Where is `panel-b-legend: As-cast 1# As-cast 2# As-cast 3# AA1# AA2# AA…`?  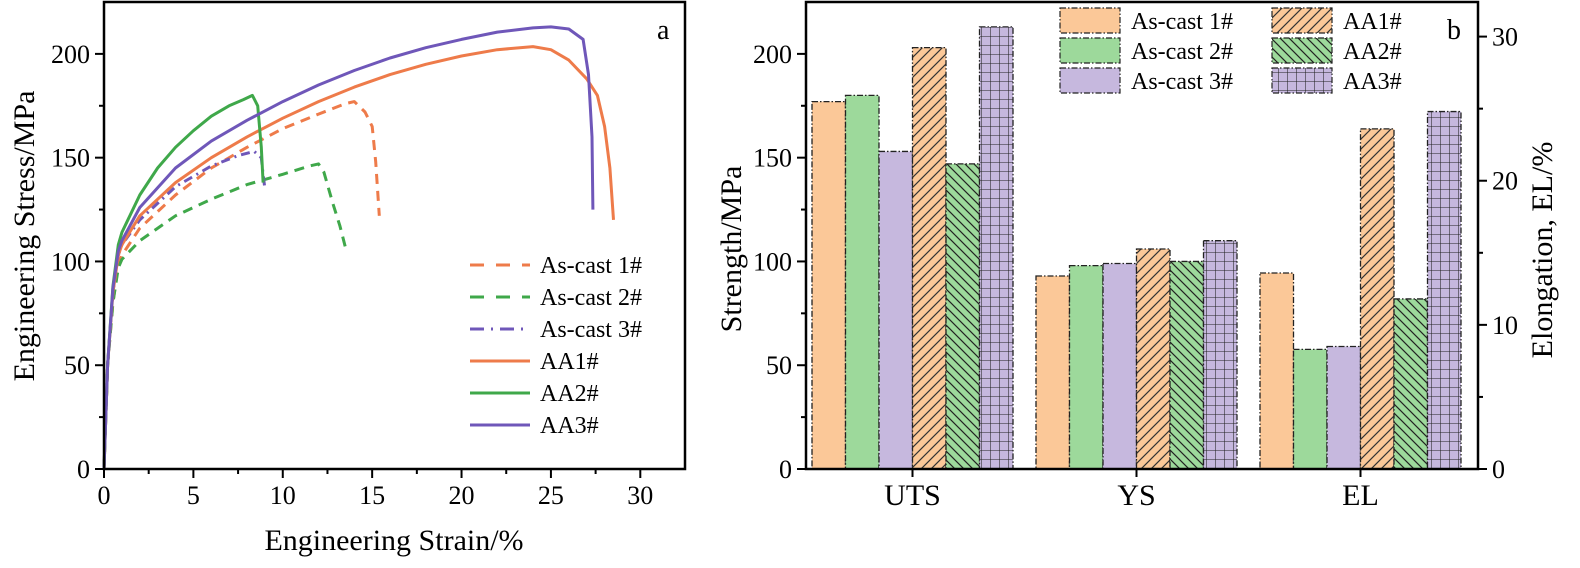
panel-b-legend: As-cast 1# As-cast 2# As-cast 3# AA1# AA2# AA… is located at coordinates (1230, 51).